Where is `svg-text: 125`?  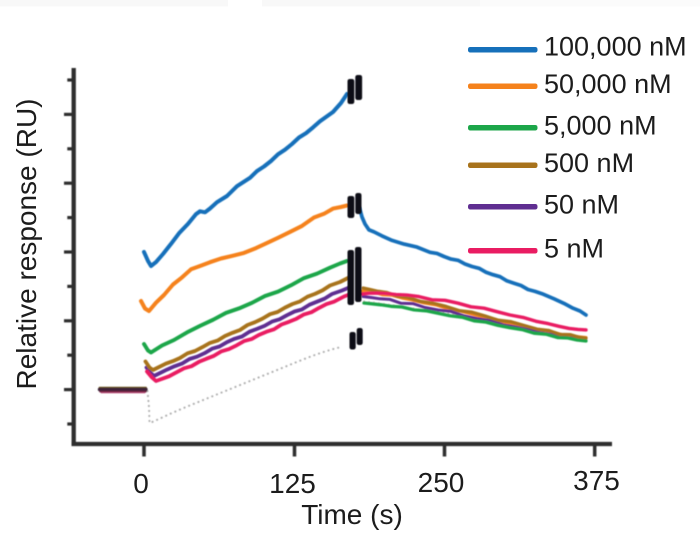
svg-text: 125 is located at coordinates (292, 483).